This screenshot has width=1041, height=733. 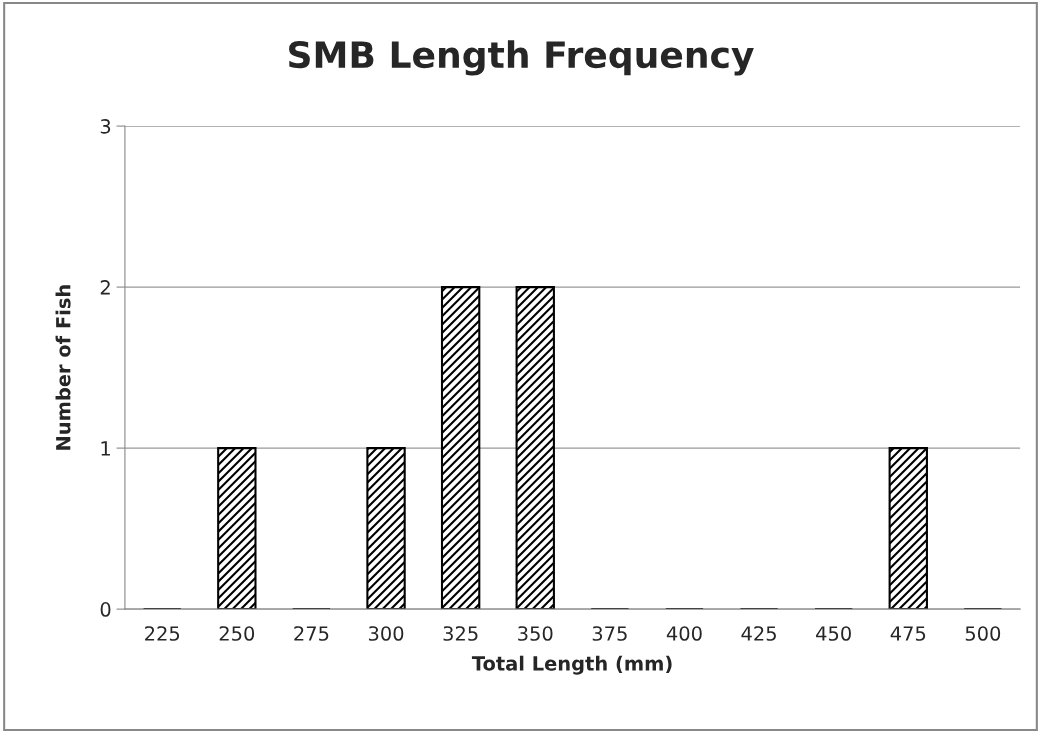 I want to click on y-tick-label: 0, so click(x=105, y=609).